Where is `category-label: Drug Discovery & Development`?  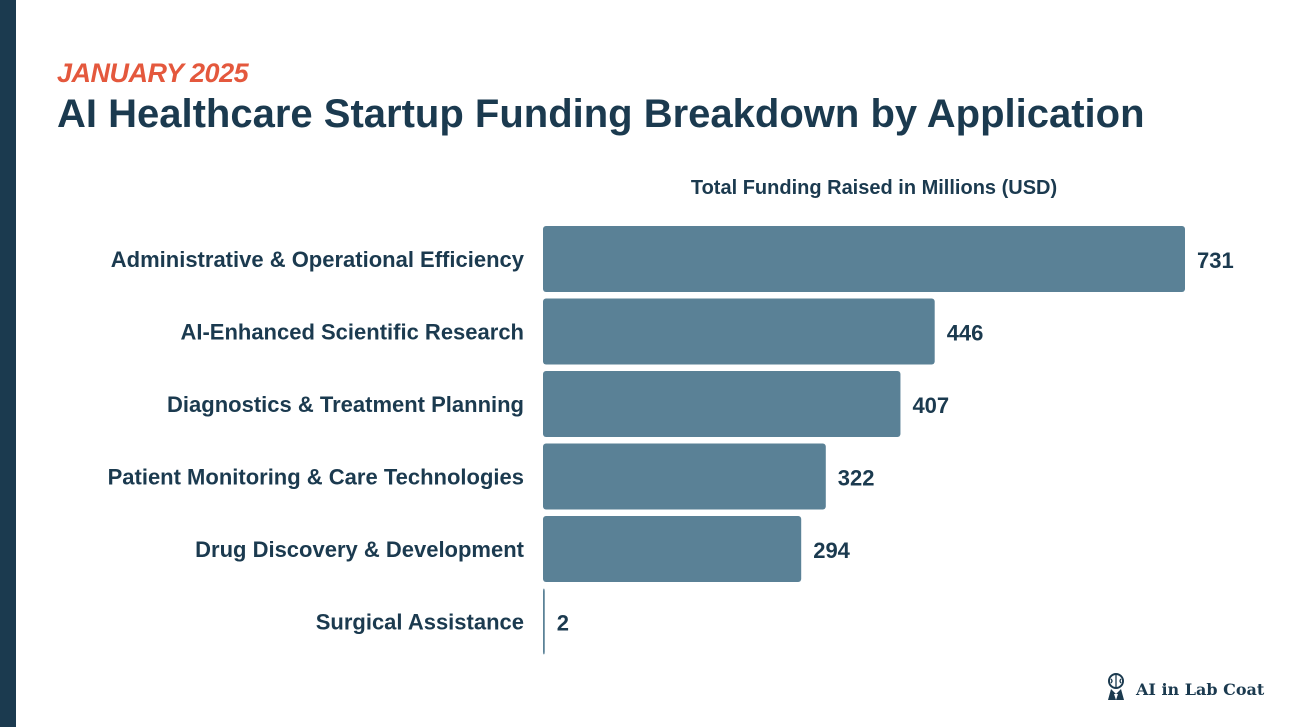 category-label: Drug Discovery & Development is located at coordinates (360, 549).